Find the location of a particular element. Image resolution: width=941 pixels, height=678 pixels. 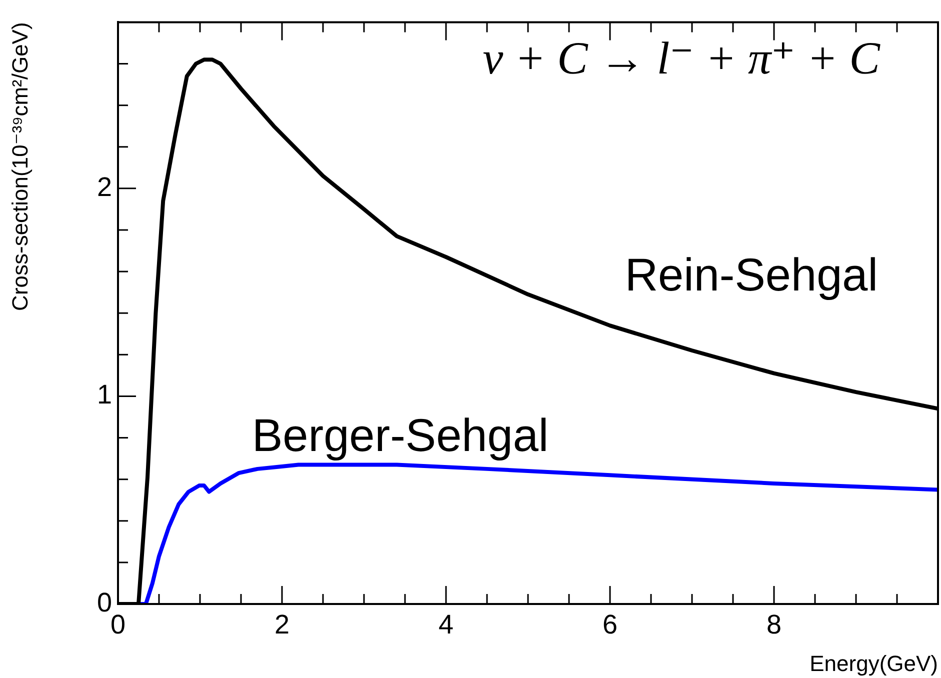

y-tick-label: 0 is located at coordinates (104, 602).